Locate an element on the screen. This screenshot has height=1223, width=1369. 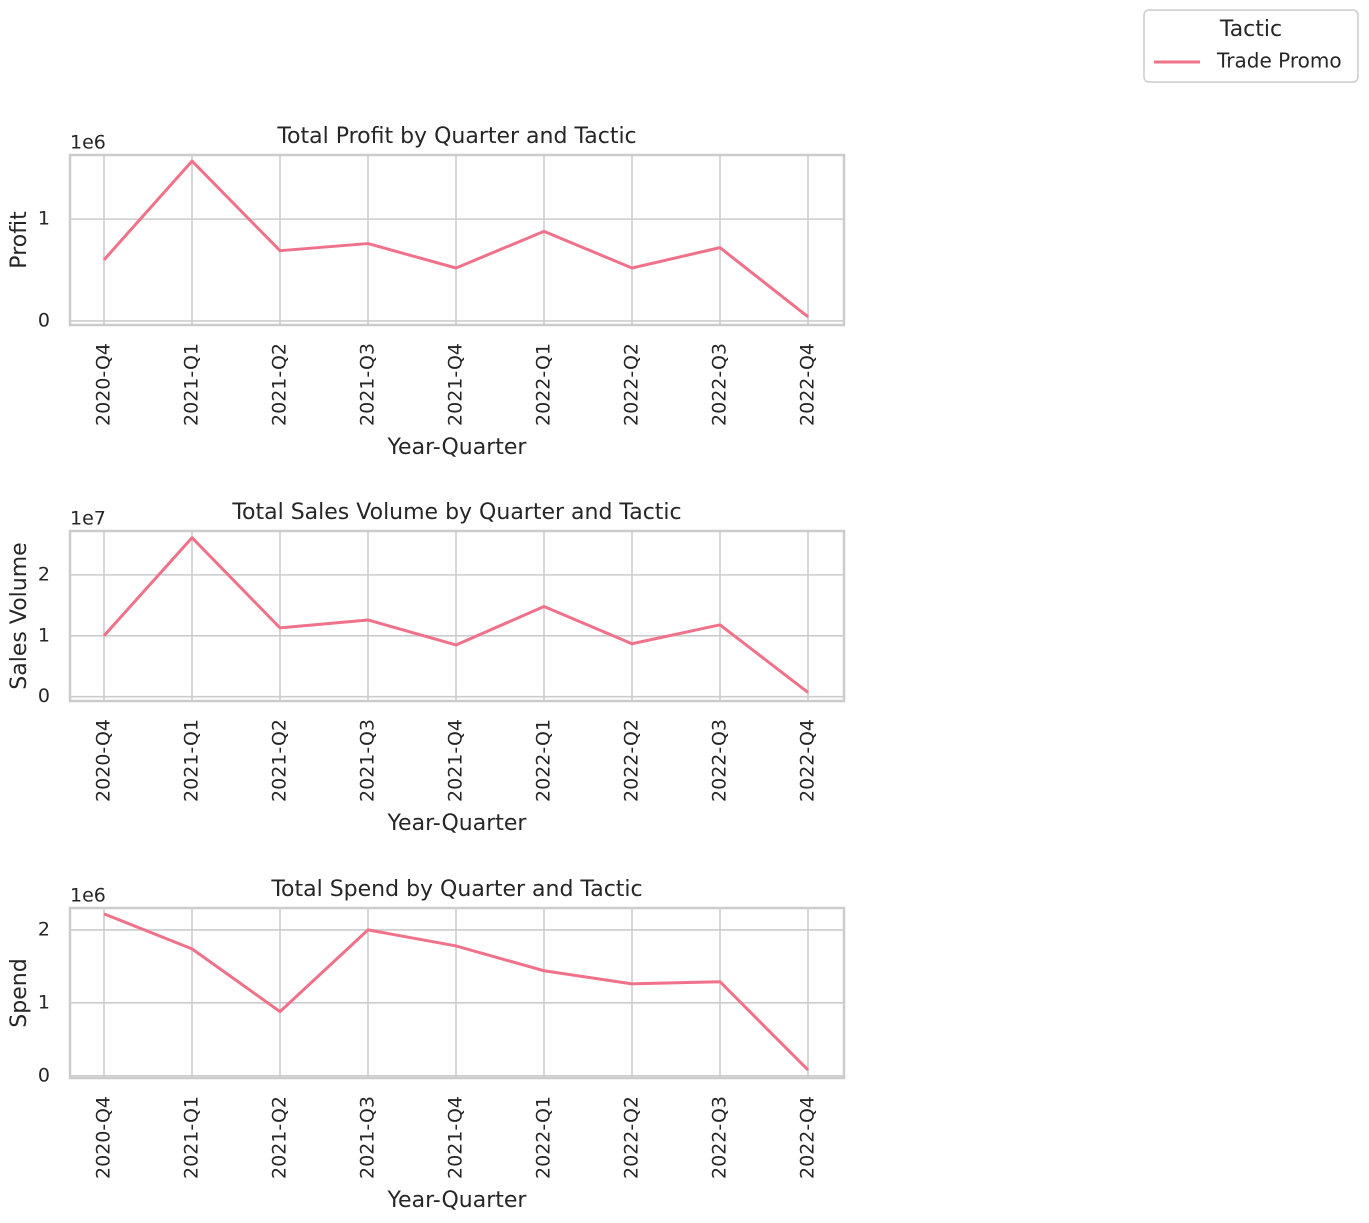
offset-text: 1e7 is located at coordinates (88, 519).